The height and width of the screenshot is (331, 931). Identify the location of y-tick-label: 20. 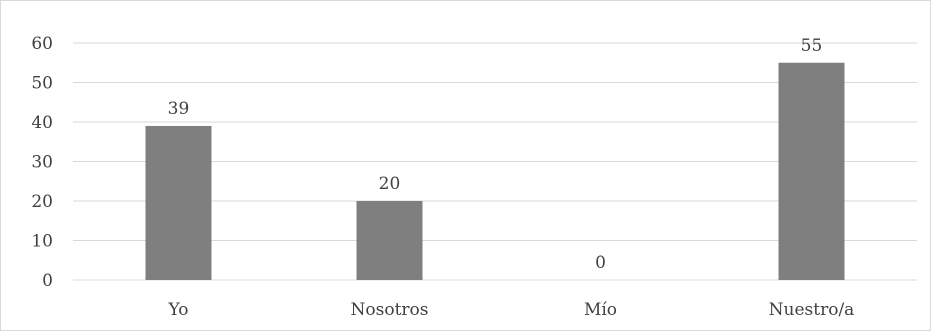
(42, 202).